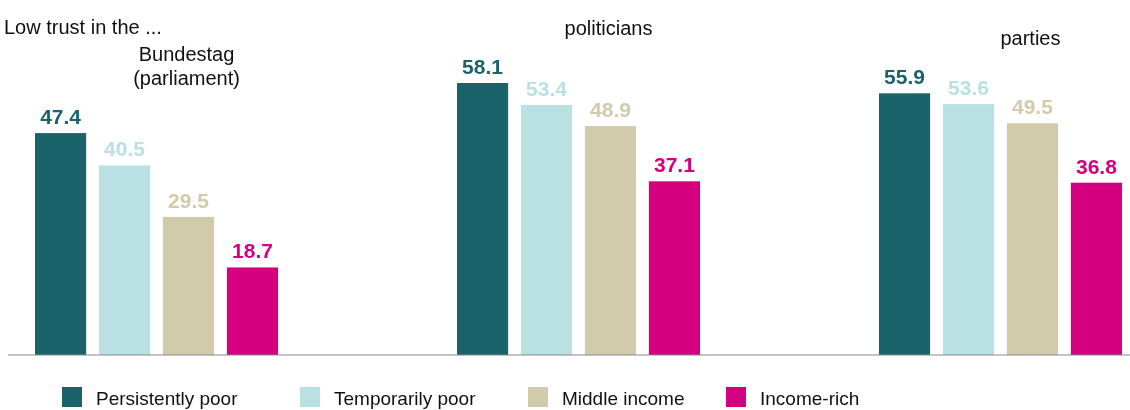 This screenshot has width=1130, height=410. I want to click on data-label: 53.6, so click(968, 88).